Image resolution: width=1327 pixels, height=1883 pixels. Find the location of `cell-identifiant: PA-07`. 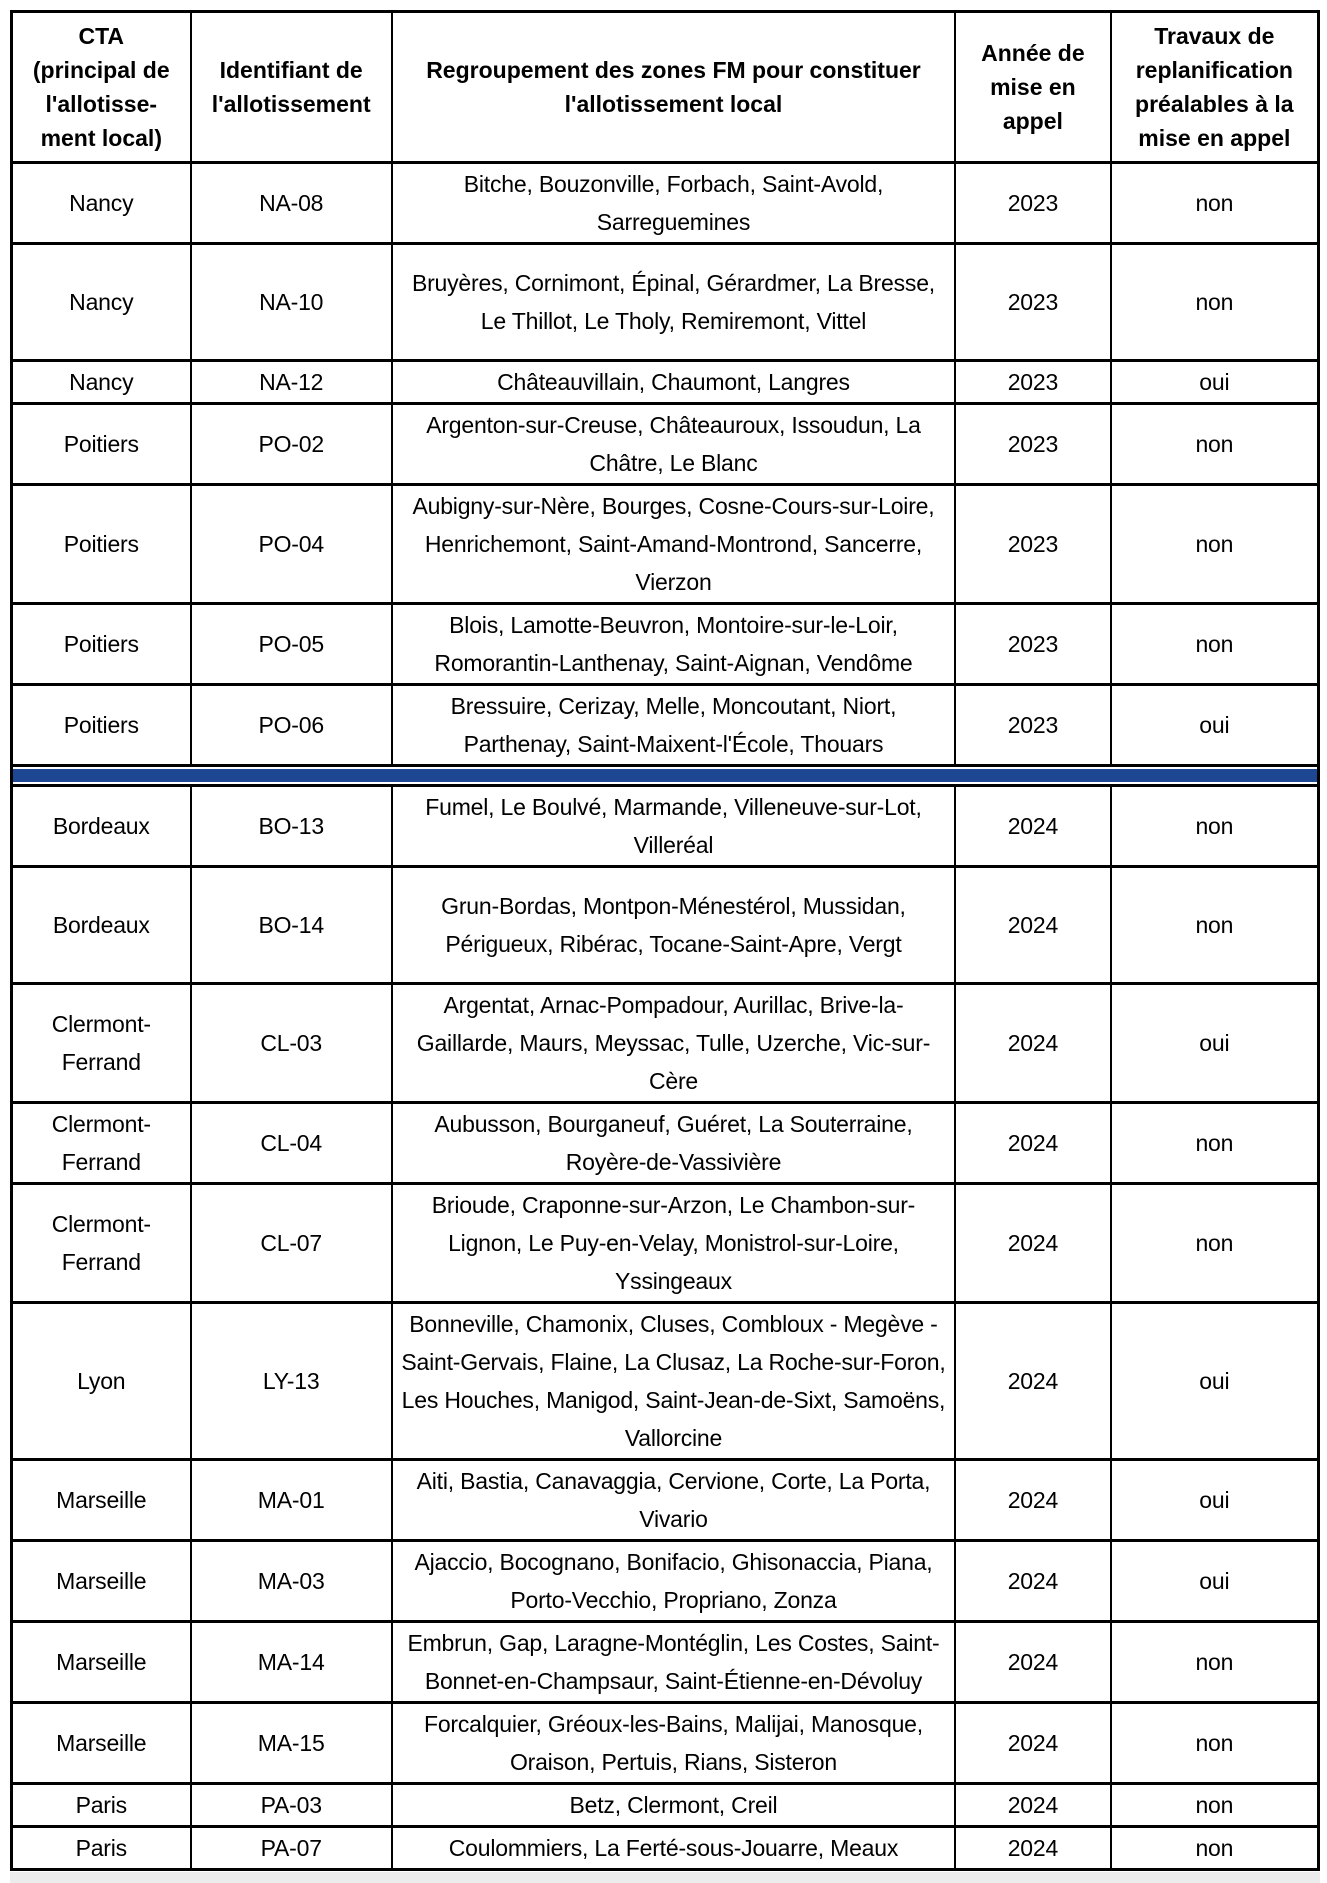

cell-identifiant: PA-07 is located at coordinates (291, 1848).